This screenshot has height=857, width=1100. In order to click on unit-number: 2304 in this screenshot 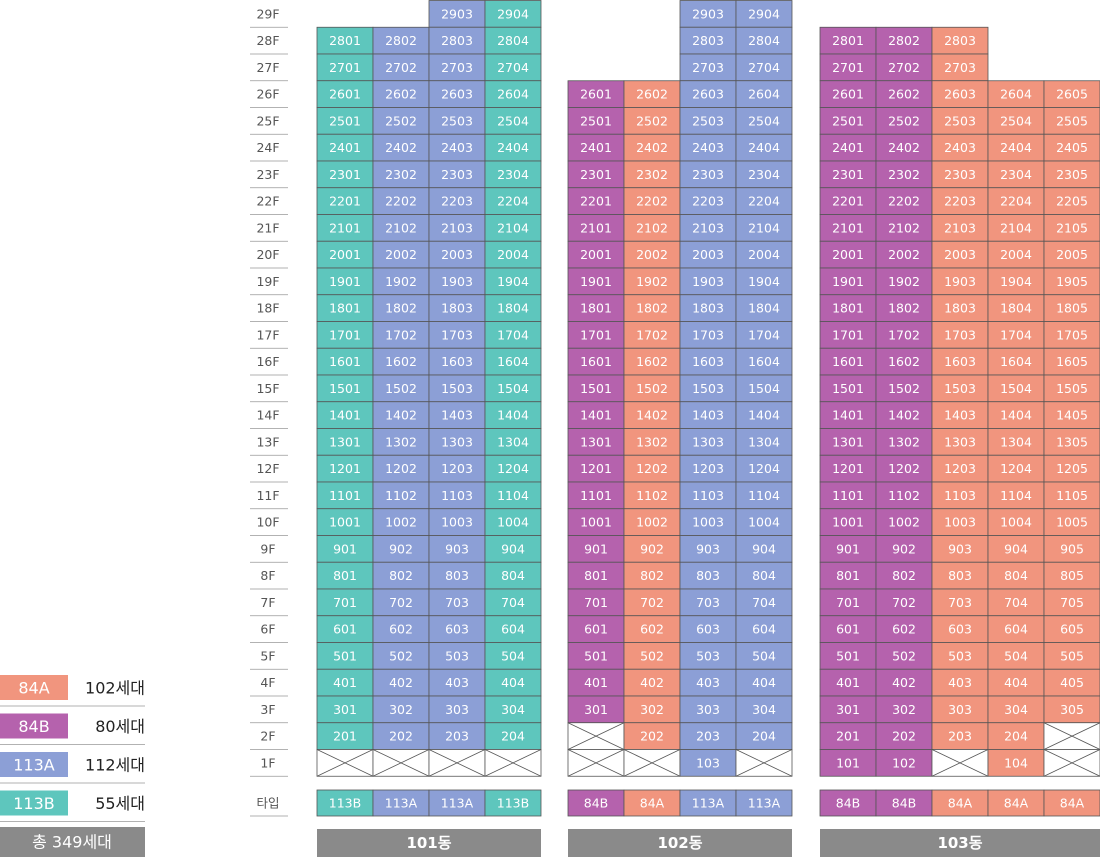, I will do `click(764, 174)`.